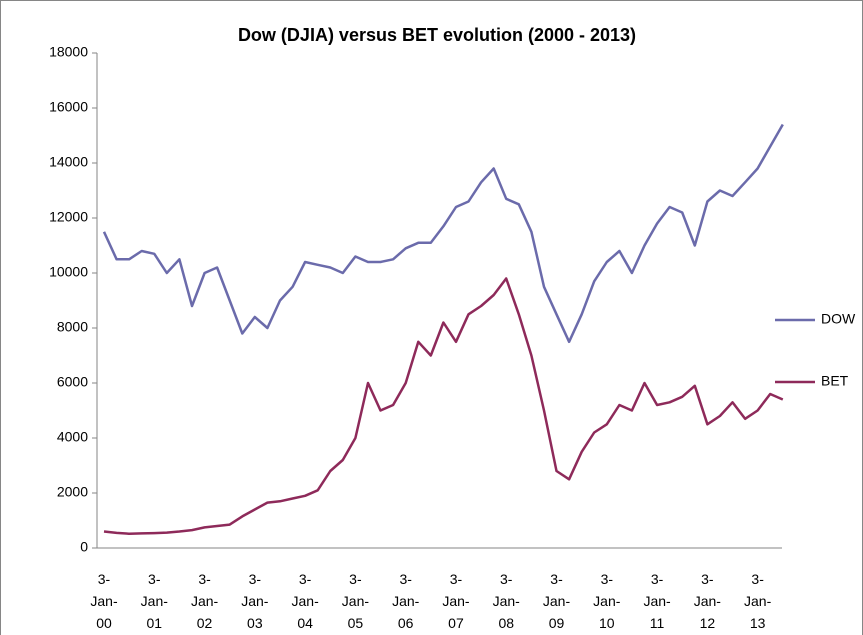 This screenshot has height=635, width=863. I want to click on x-tick-label: 3-Jan-10, so click(607, 601).